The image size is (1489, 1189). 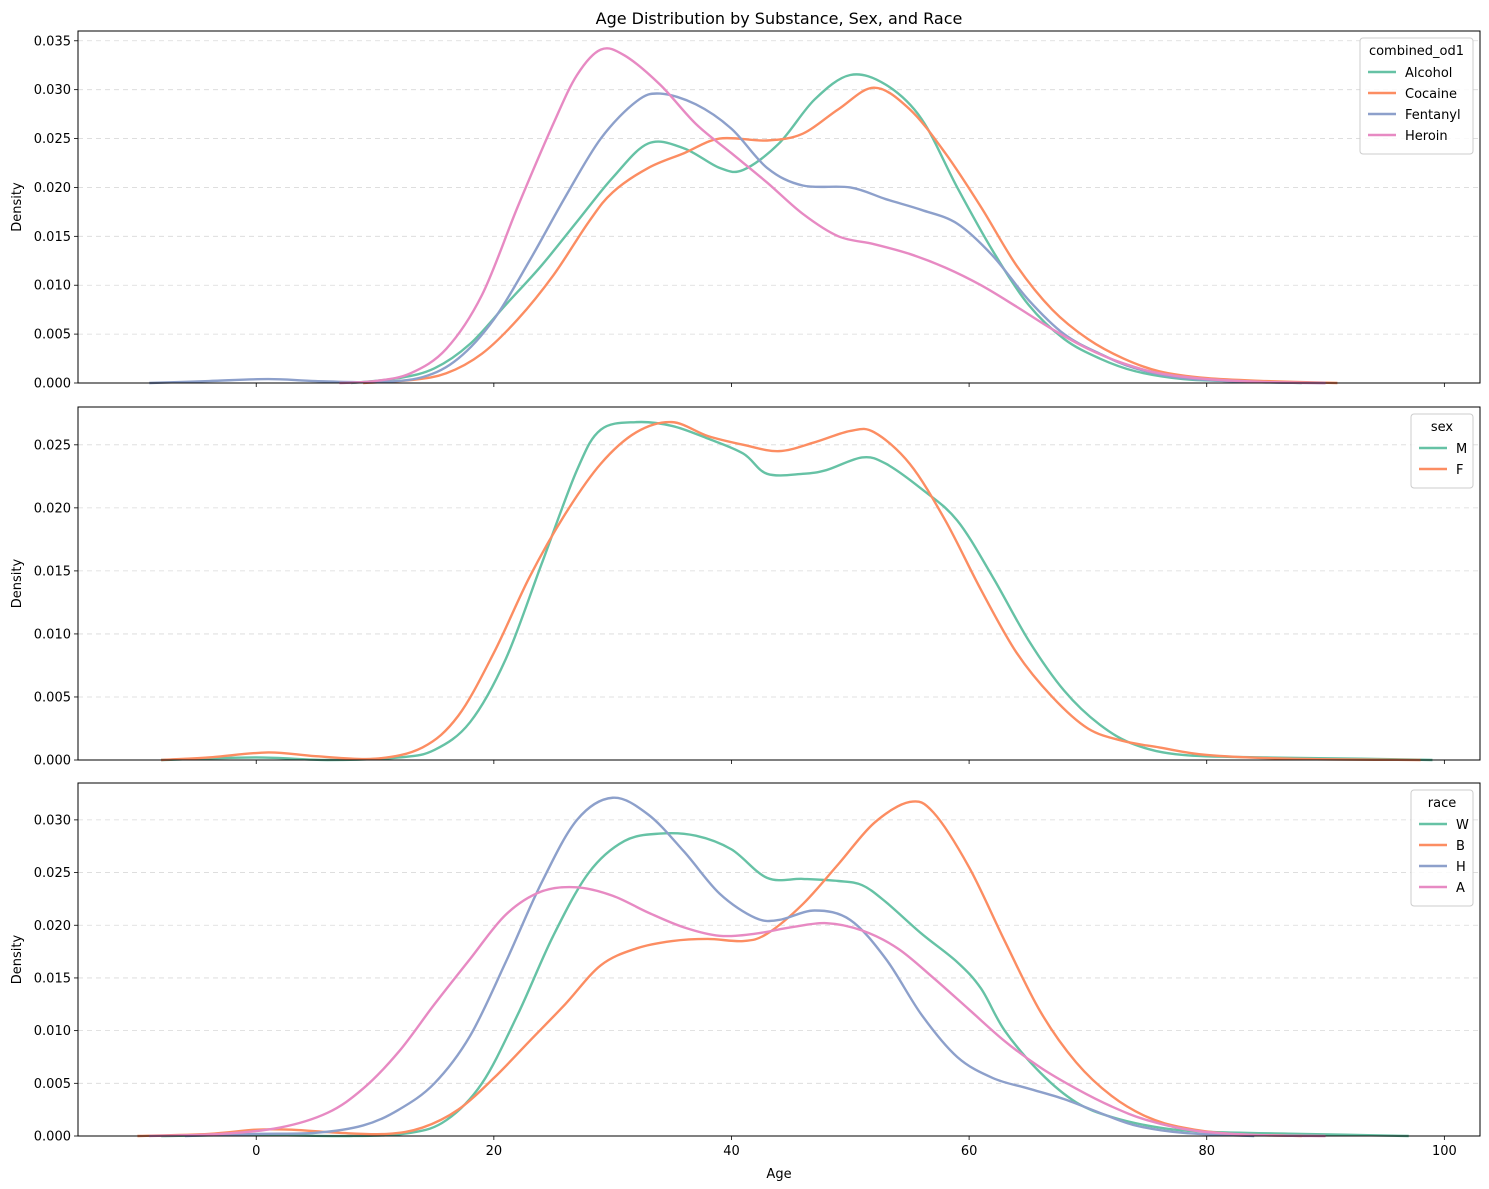 What do you see at coordinates (1433, 115) in the screenshot?
I see `legend-entry: Fentanyl` at bounding box center [1433, 115].